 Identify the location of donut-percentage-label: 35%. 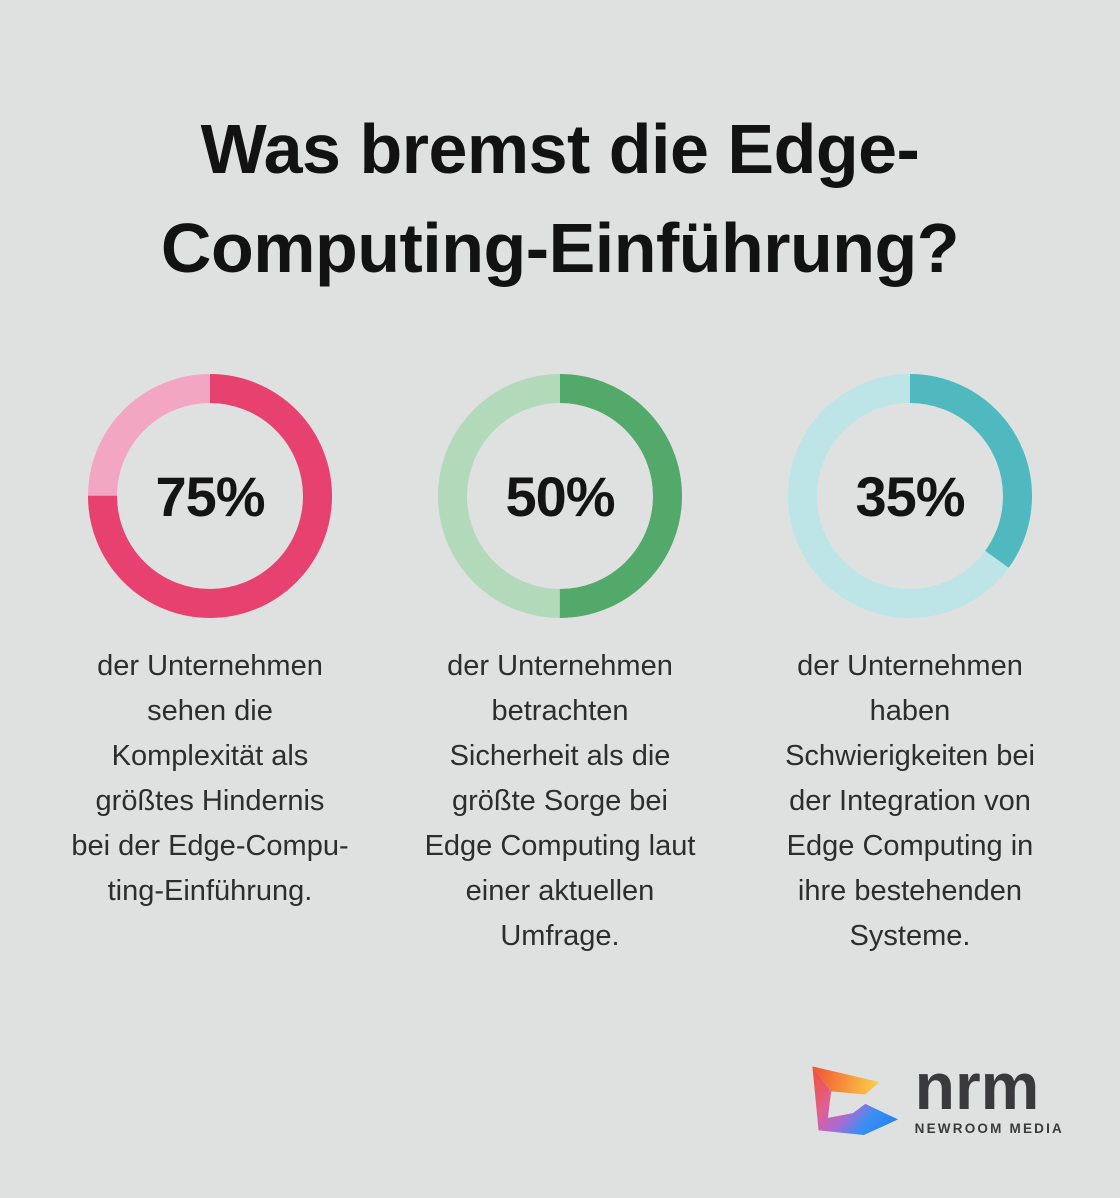
(910, 496).